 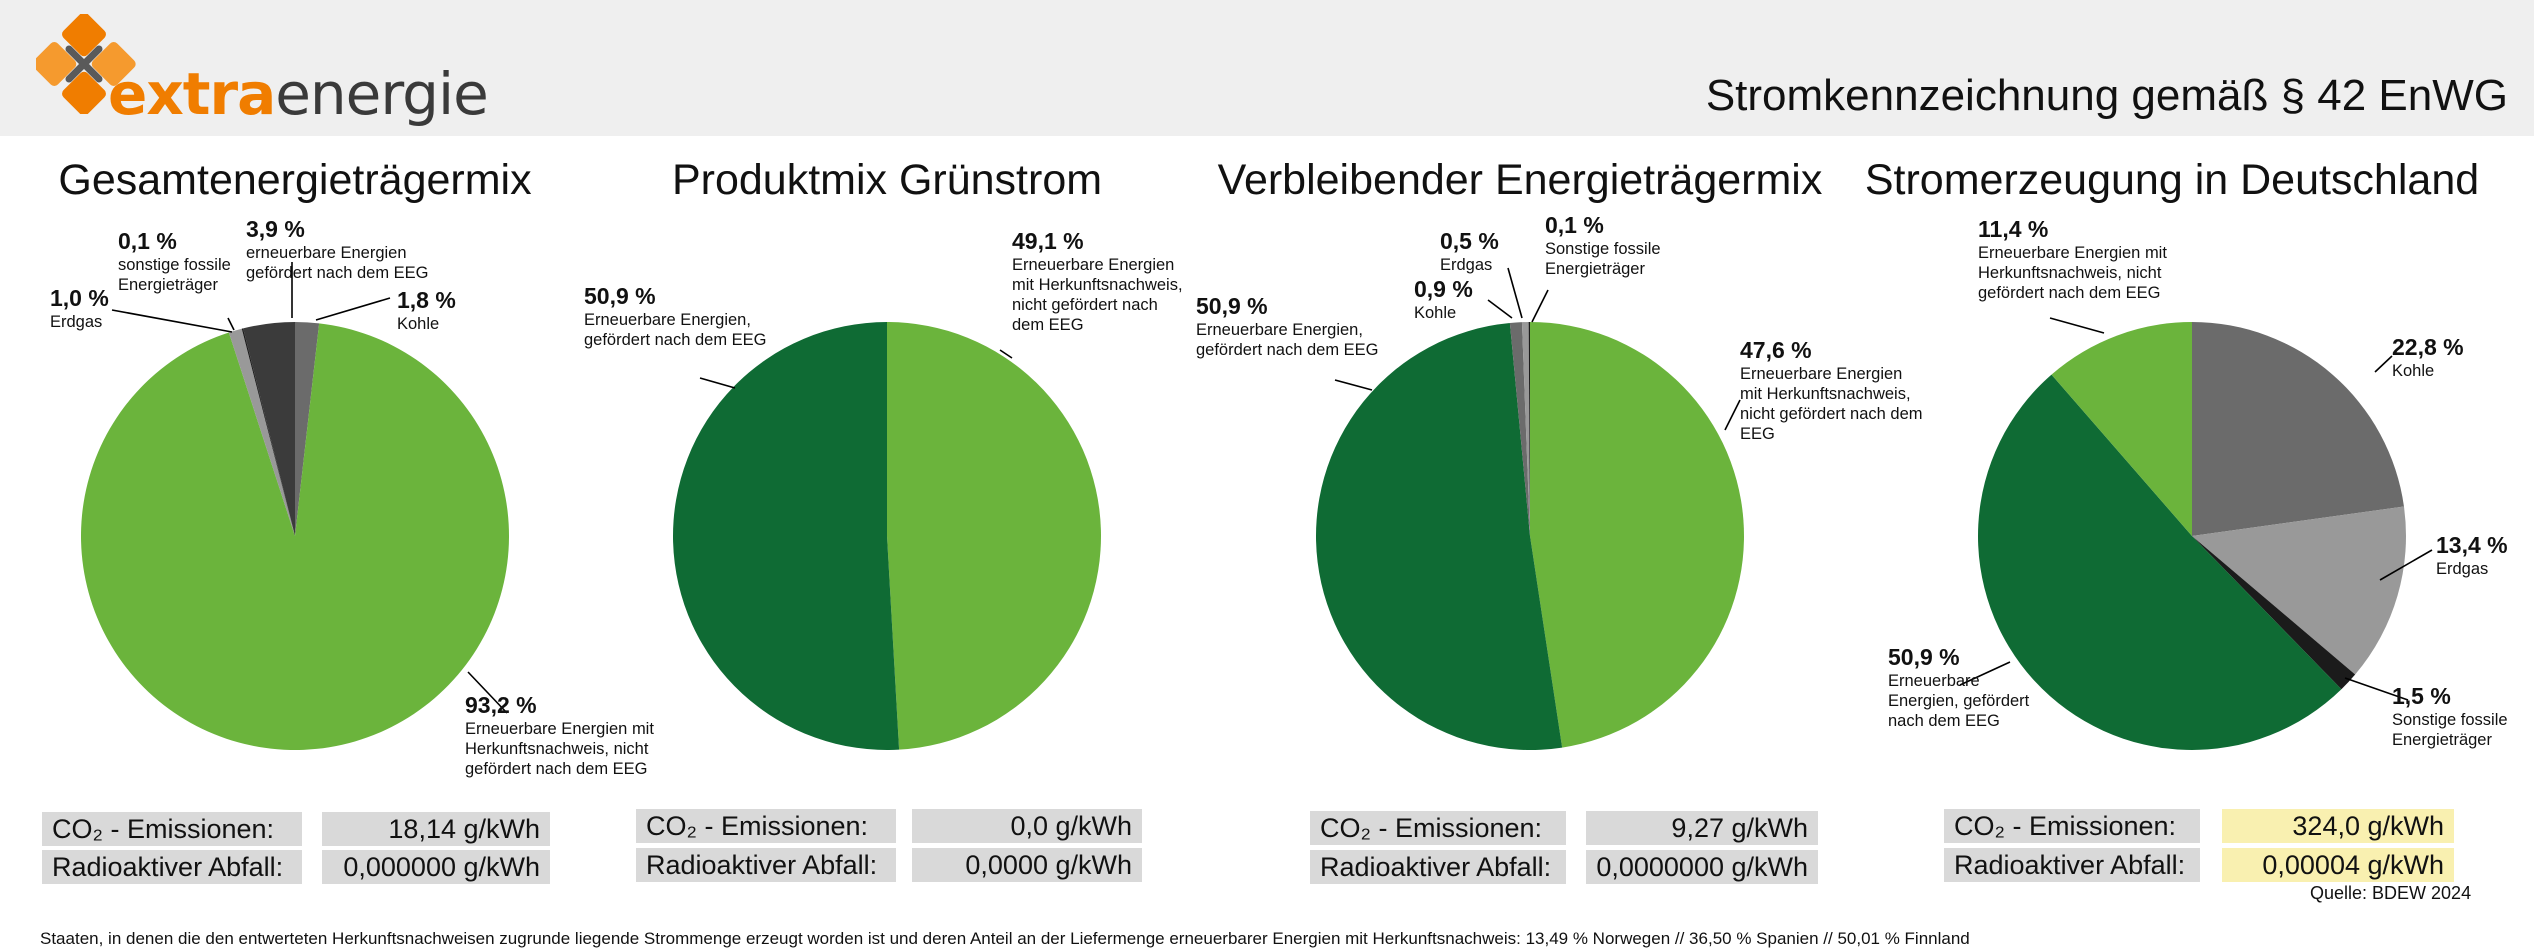 I want to click on label-sonstige-4: 1,5 % Sonstige fossile Energieträger, so click(x=2457, y=716).